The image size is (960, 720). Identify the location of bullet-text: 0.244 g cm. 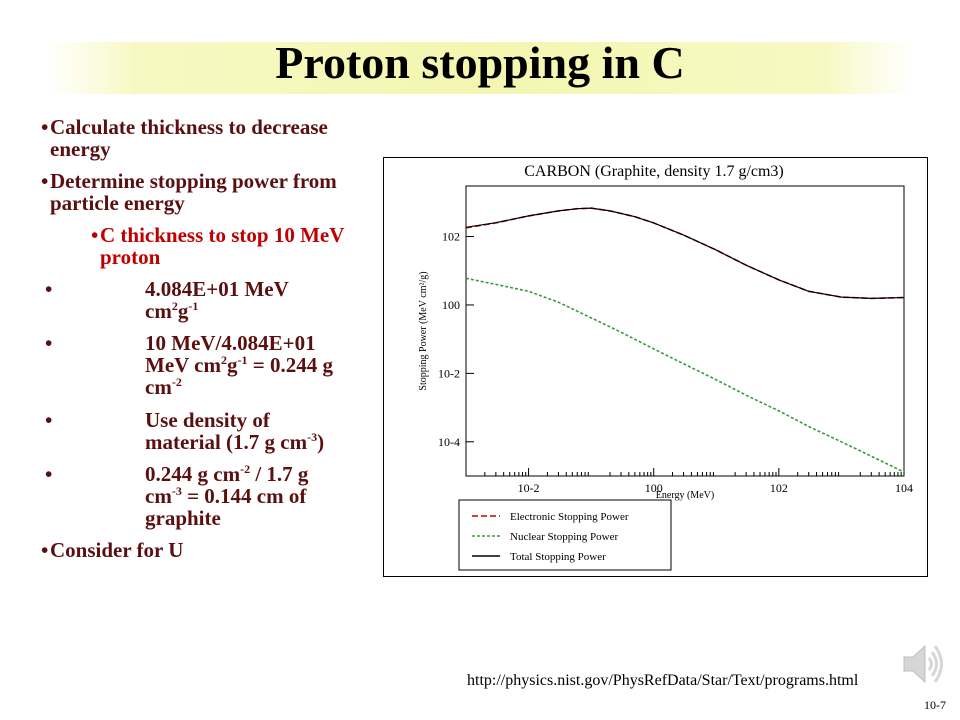
(193, 473).